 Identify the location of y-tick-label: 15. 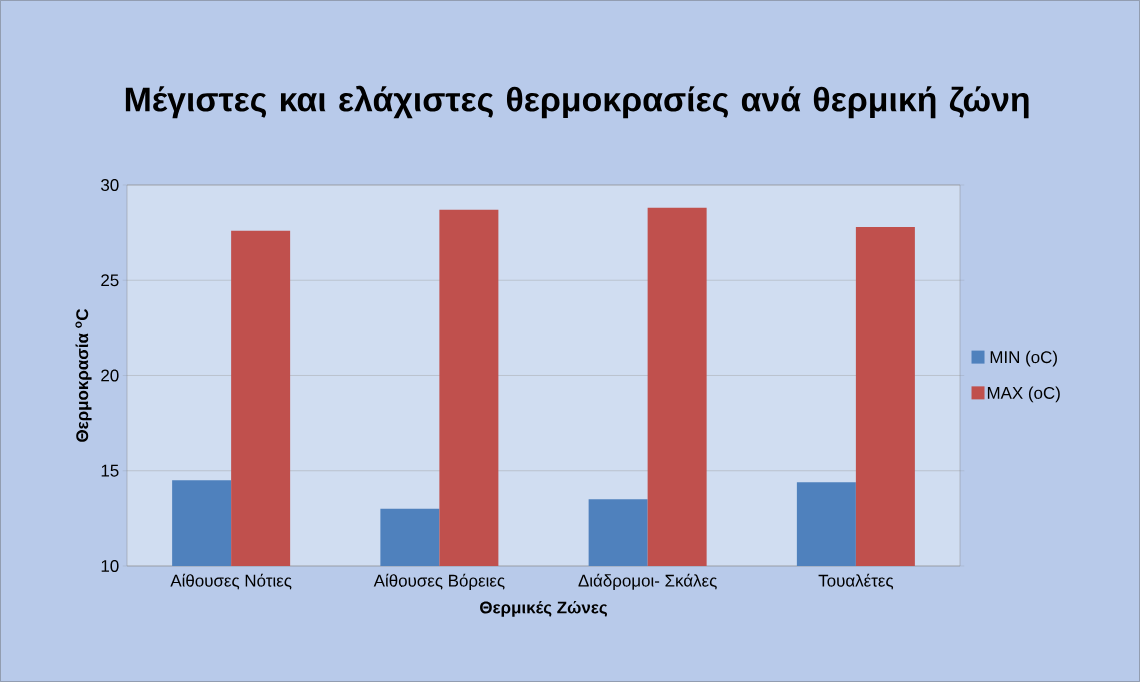
(110, 470).